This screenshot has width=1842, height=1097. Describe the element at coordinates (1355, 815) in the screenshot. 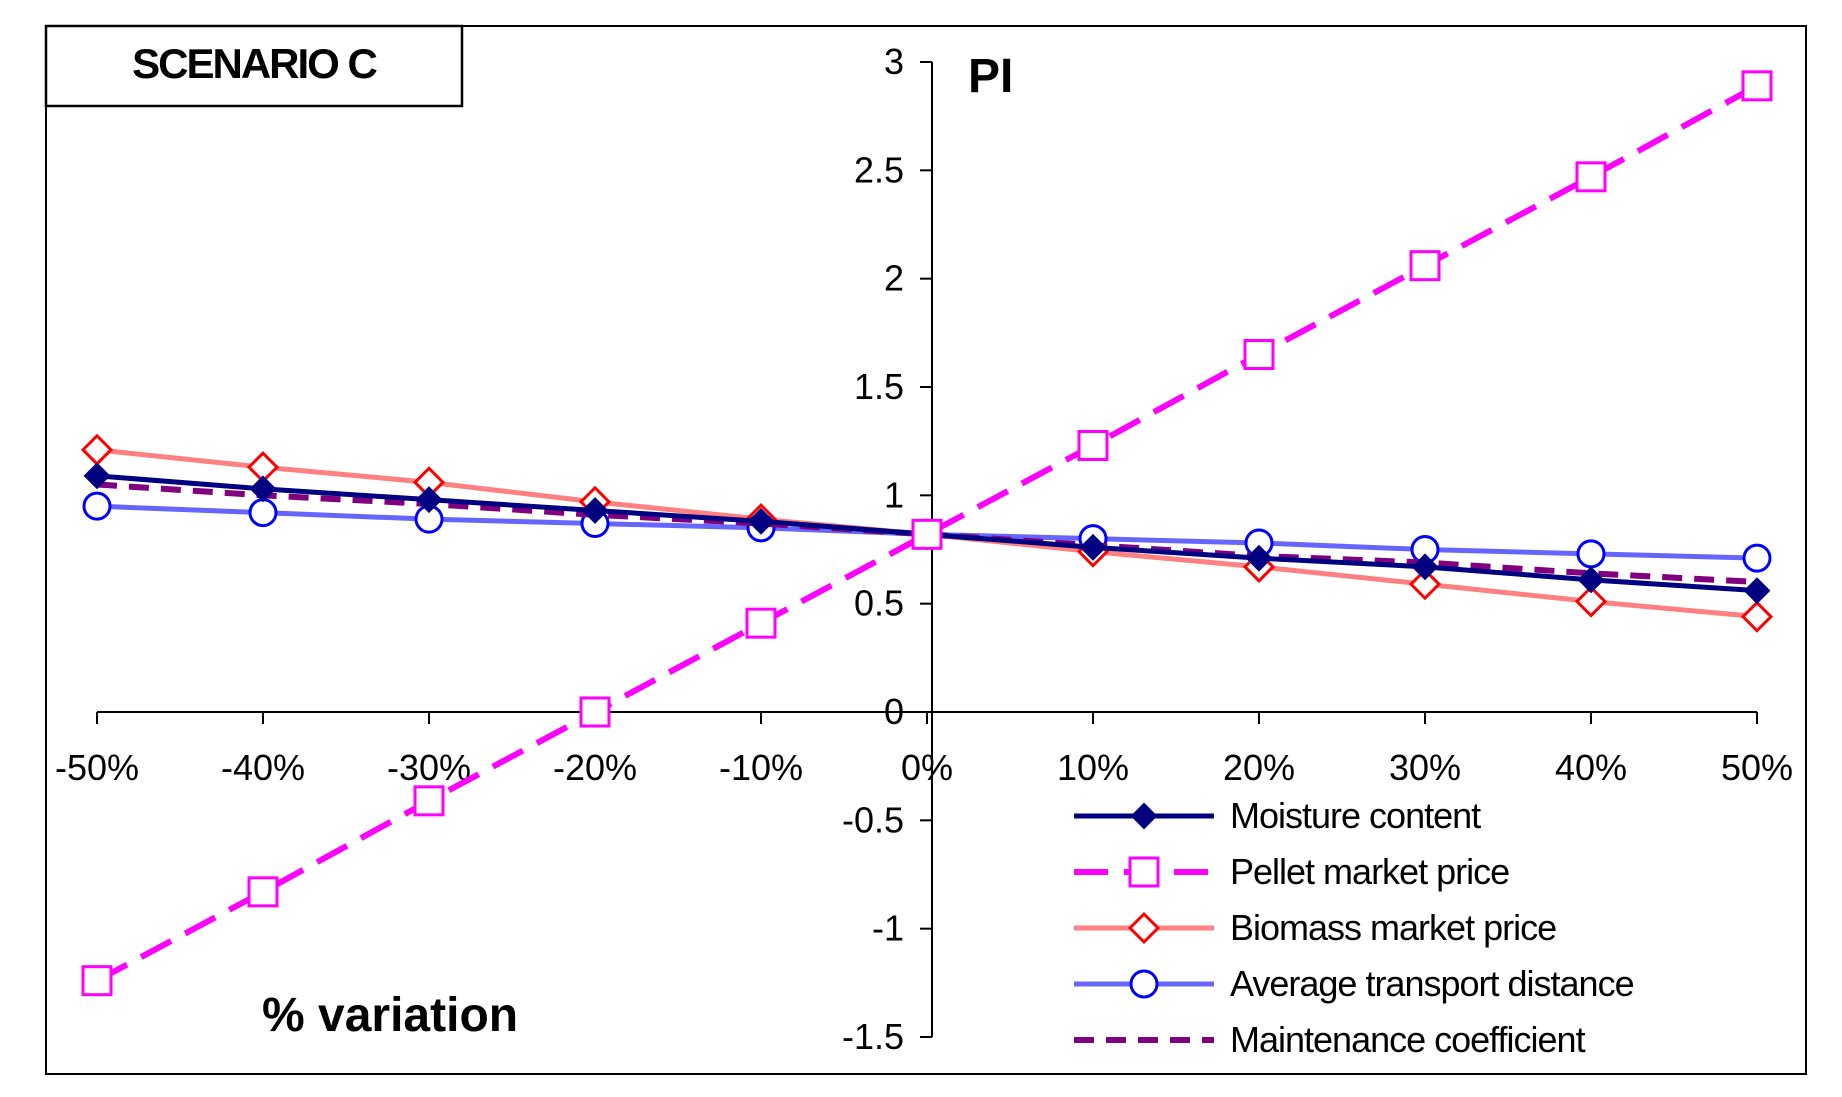

I see `legend-label: Moisture content` at that location.